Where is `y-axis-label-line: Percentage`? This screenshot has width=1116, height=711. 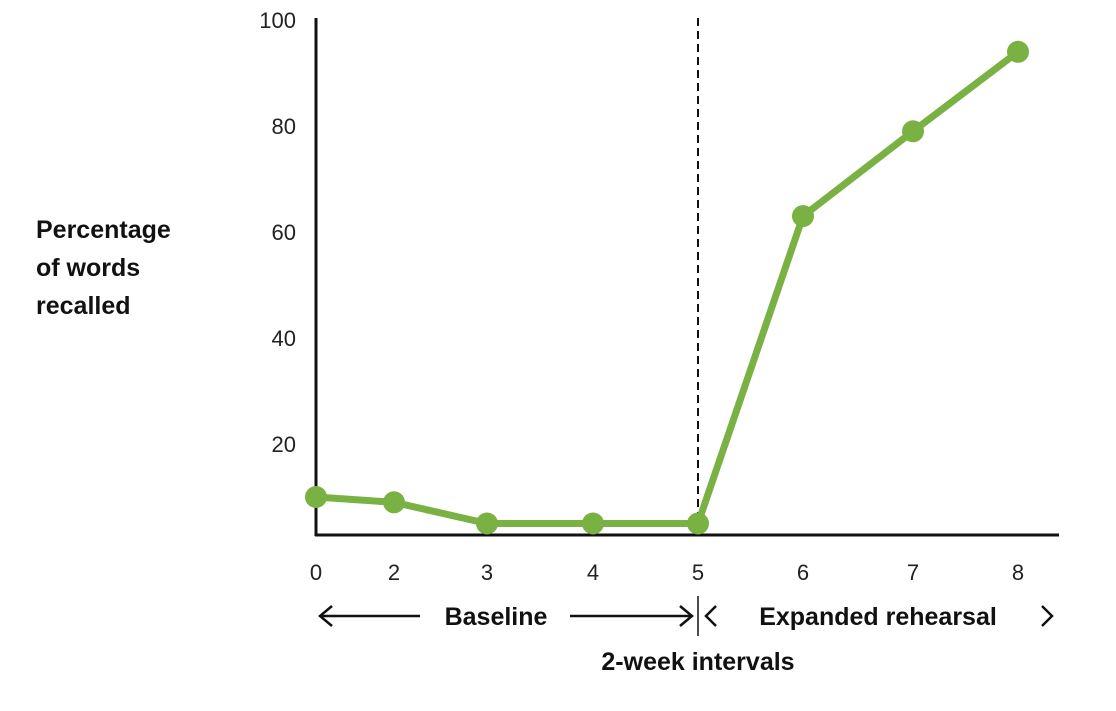 y-axis-label-line: Percentage is located at coordinates (103, 230).